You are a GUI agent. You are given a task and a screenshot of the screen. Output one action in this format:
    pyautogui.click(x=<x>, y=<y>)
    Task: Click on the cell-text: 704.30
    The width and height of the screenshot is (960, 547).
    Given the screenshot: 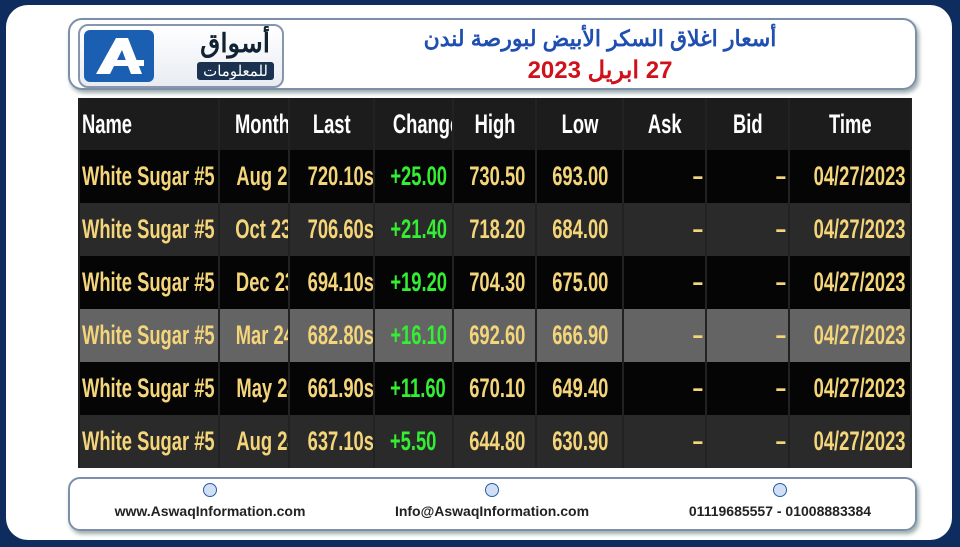 What is the action you would take?
    pyautogui.click(x=497, y=282)
    